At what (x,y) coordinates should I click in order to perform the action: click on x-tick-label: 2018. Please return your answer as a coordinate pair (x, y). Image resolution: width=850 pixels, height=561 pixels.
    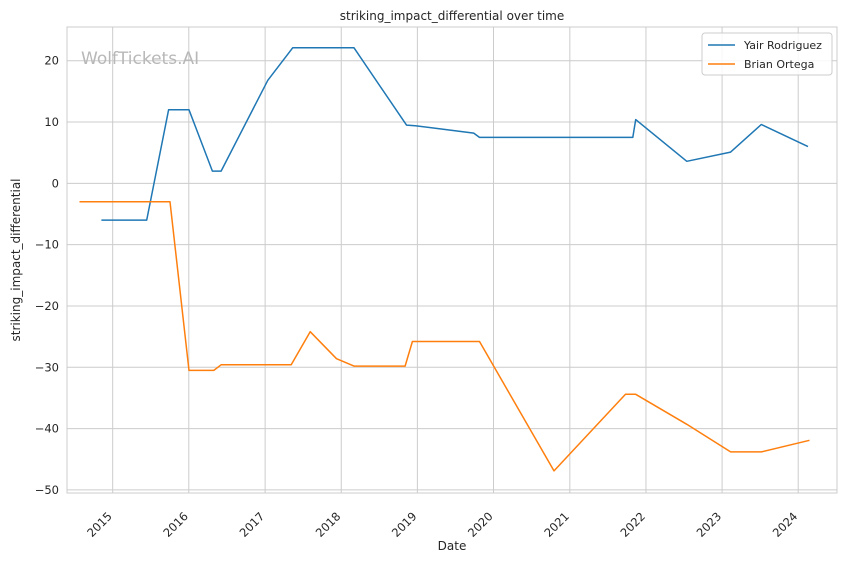
    Looking at the image, I should click on (328, 524).